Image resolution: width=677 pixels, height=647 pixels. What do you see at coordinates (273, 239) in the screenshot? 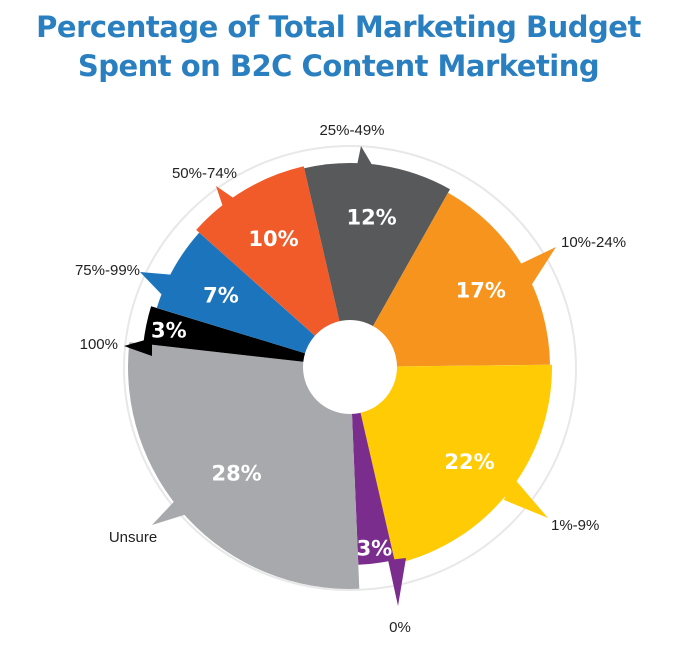
I see `slice-value-label: 10%` at bounding box center [273, 239].